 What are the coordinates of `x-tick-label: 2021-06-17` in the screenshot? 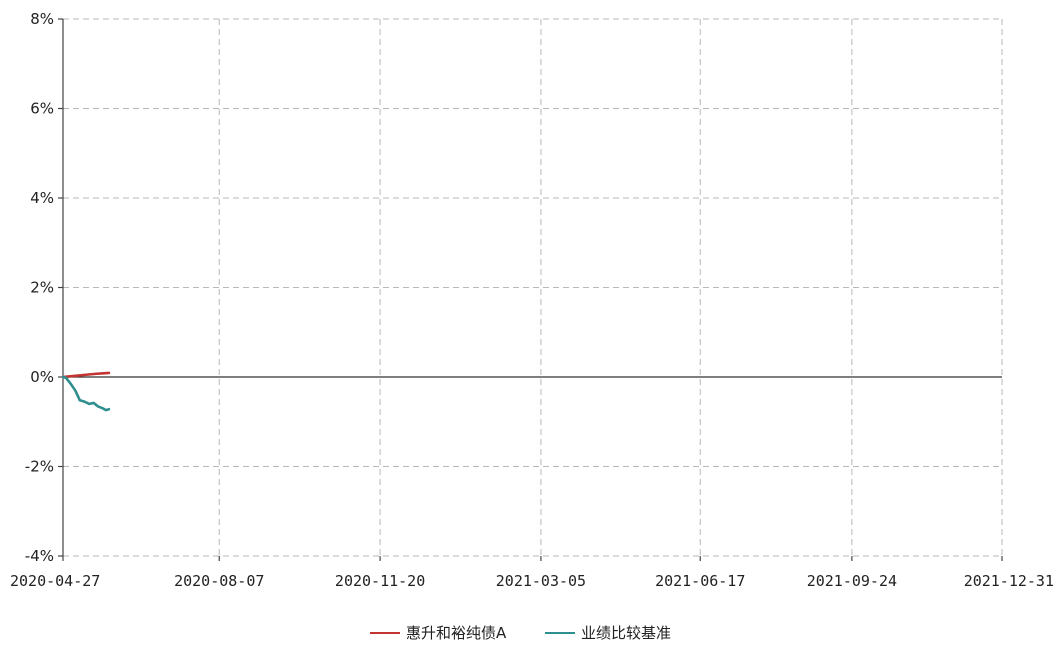 It's located at (700, 581).